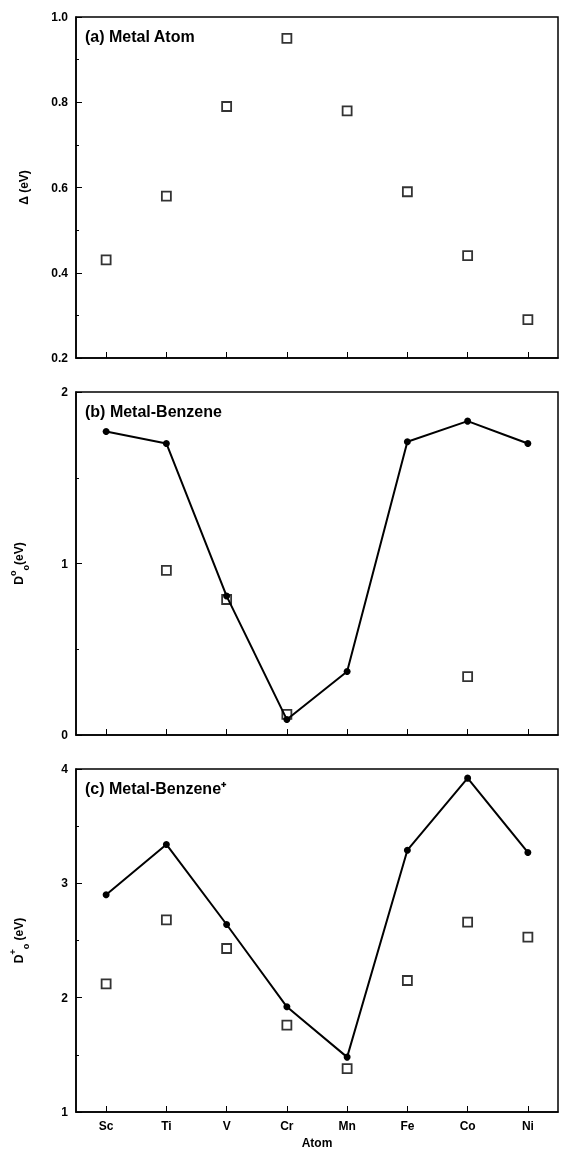  What do you see at coordinates (60, 358) in the screenshot?
I see `y-tick-label: 0.2` at bounding box center [60, 358].